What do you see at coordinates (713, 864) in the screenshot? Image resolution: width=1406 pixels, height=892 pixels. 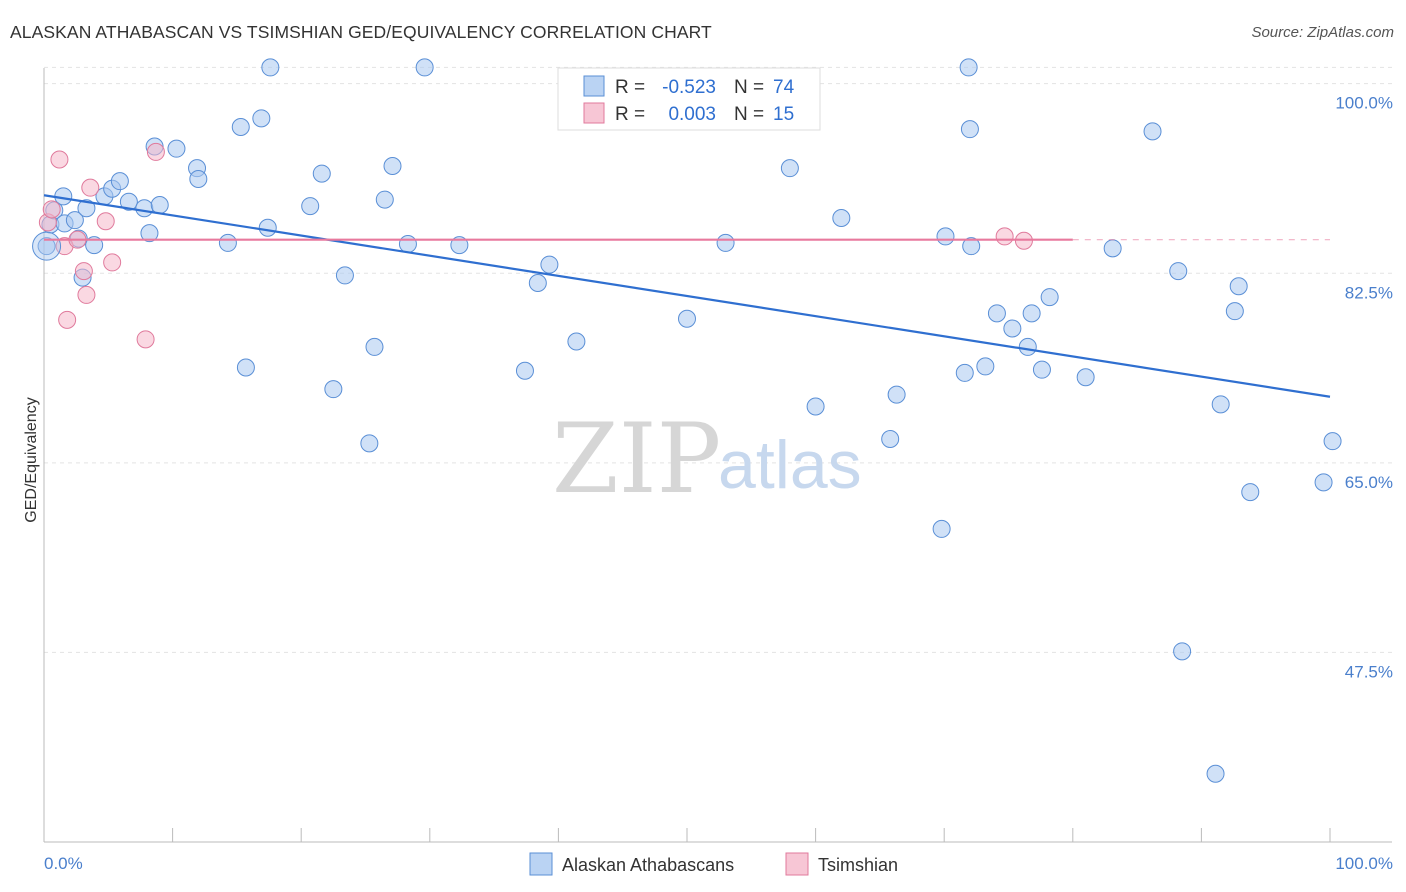 I see `series-legend: Alaskan Athabascans Tsimshian` at bounding box center [713, 864].